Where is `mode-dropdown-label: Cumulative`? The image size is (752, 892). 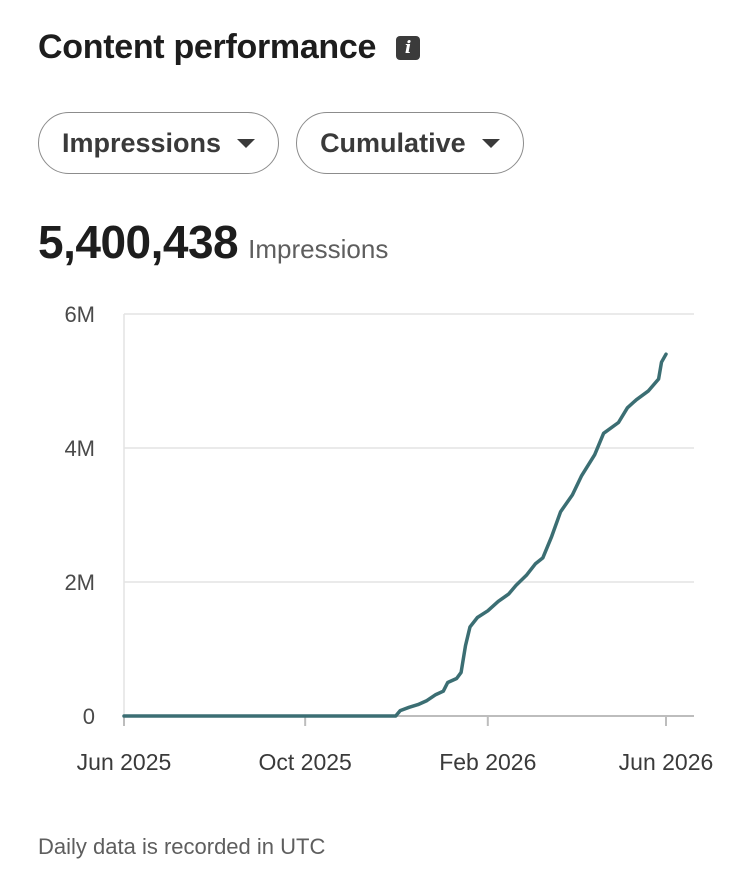
mode-dropdown-label: Cumulative is located at coordinates (393, 142).